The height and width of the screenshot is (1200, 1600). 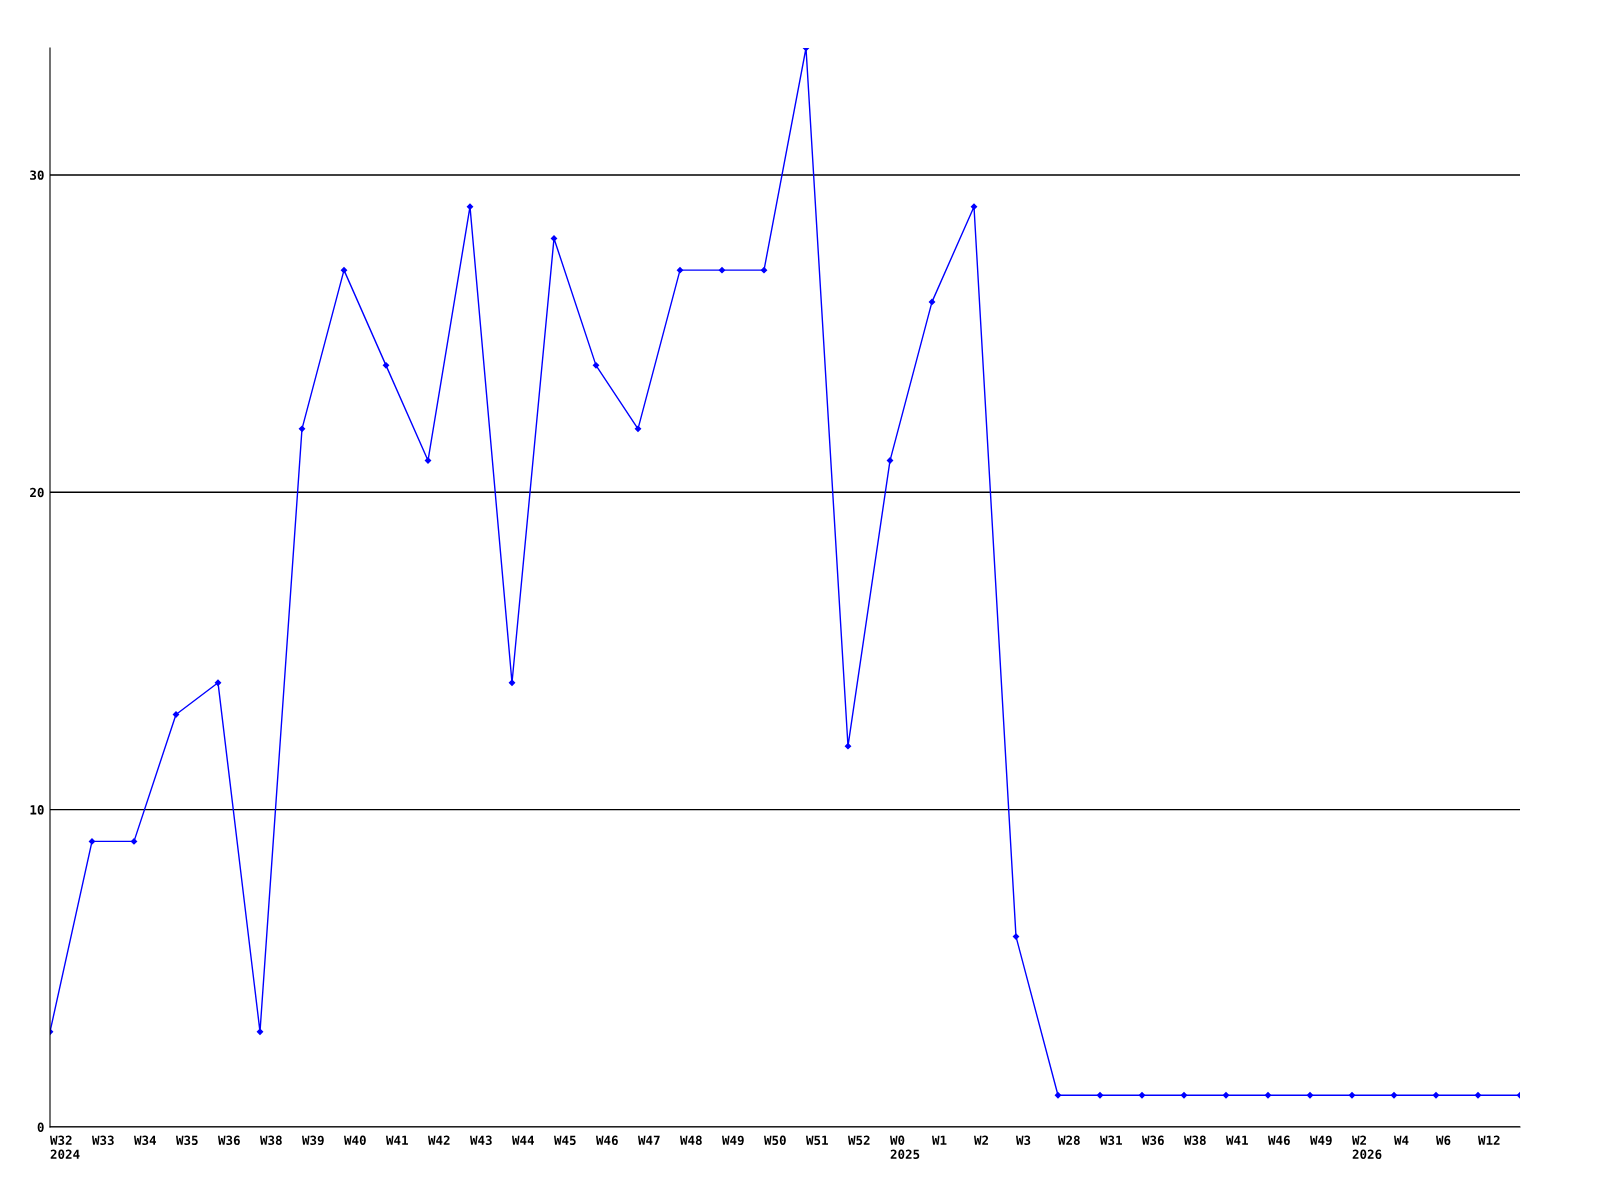 I want to click on x-tick-label: W32 2024, so click(x=65, y=1147).